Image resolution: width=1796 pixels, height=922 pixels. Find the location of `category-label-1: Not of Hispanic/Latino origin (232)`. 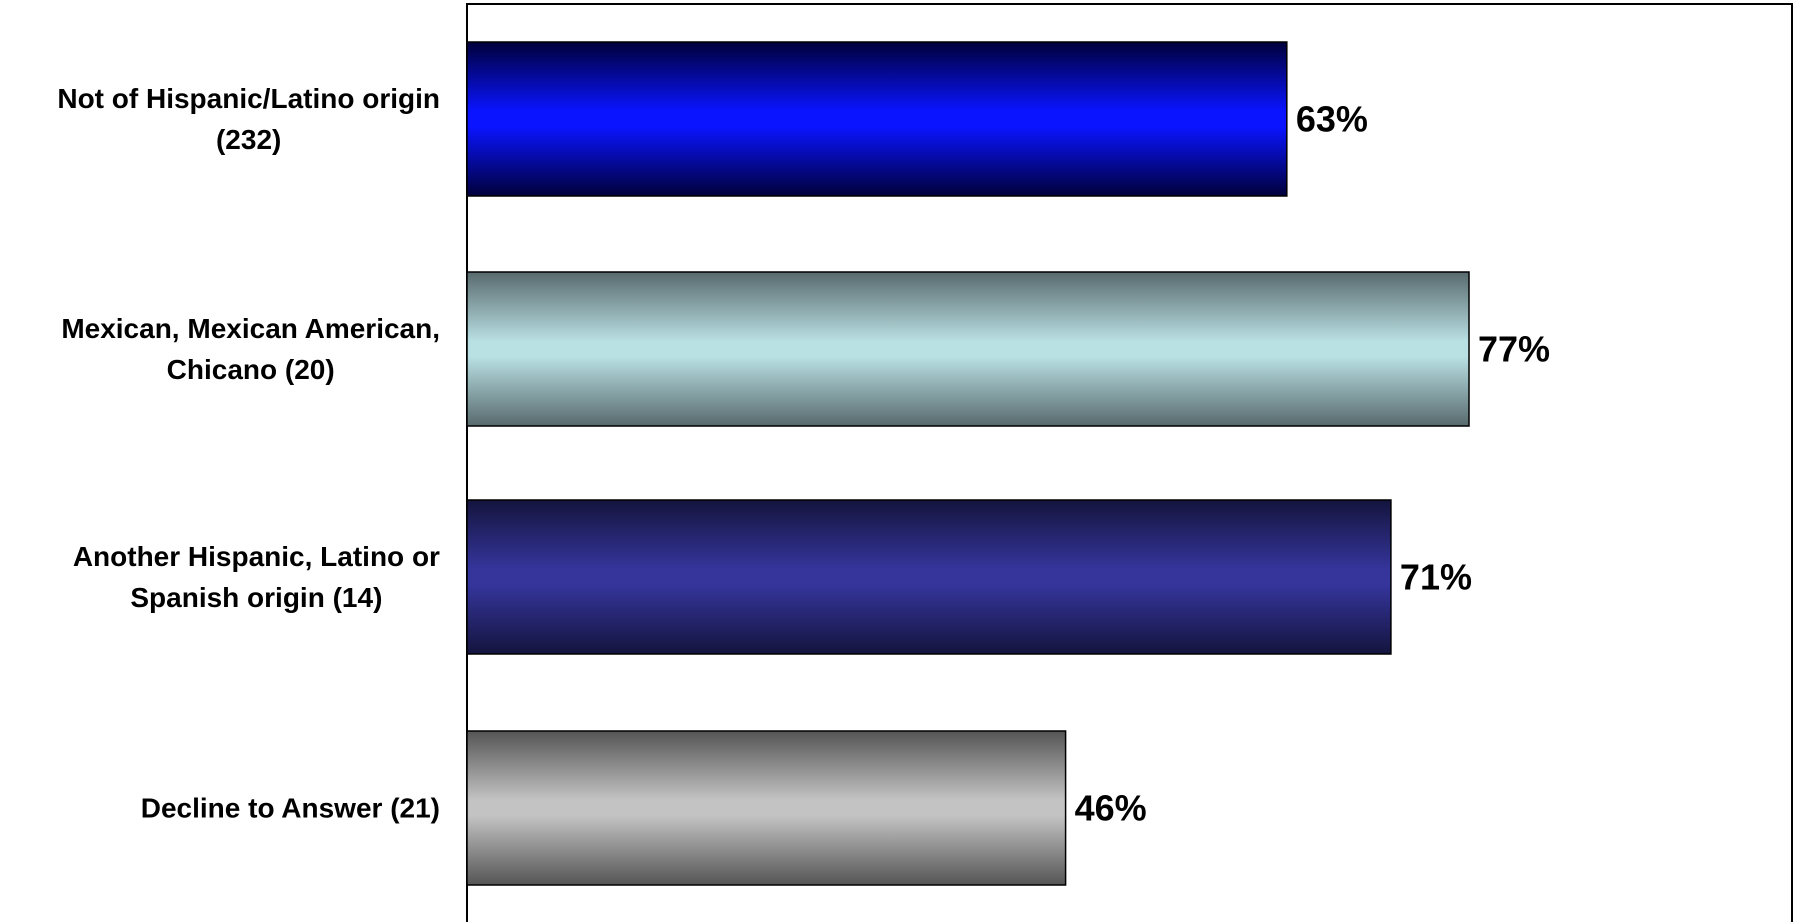

category-label-1: Not of Hispanic/Latino origin (232) is located at coordinates (248, 119).